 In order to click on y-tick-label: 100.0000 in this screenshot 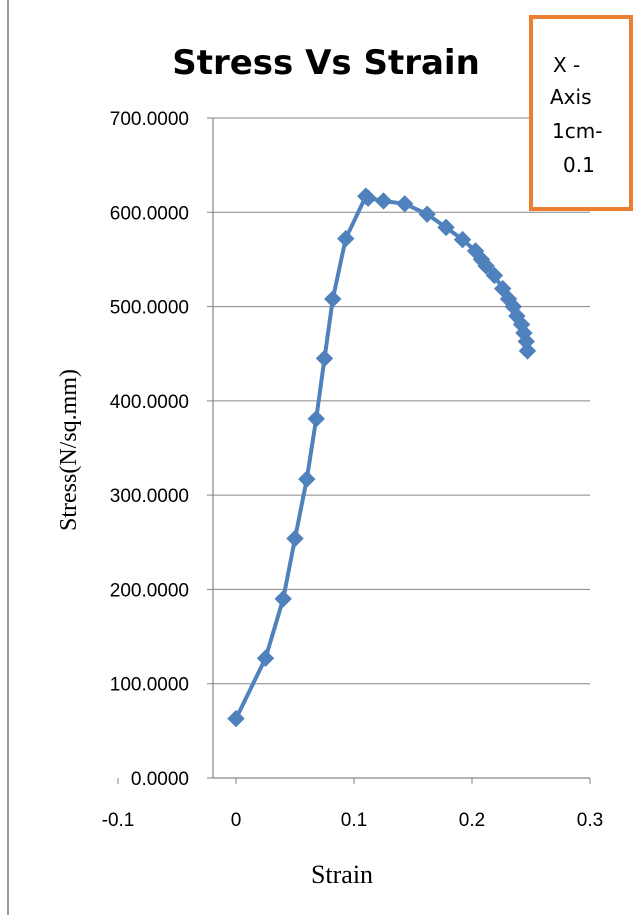, I will do `click(149, 685)`.